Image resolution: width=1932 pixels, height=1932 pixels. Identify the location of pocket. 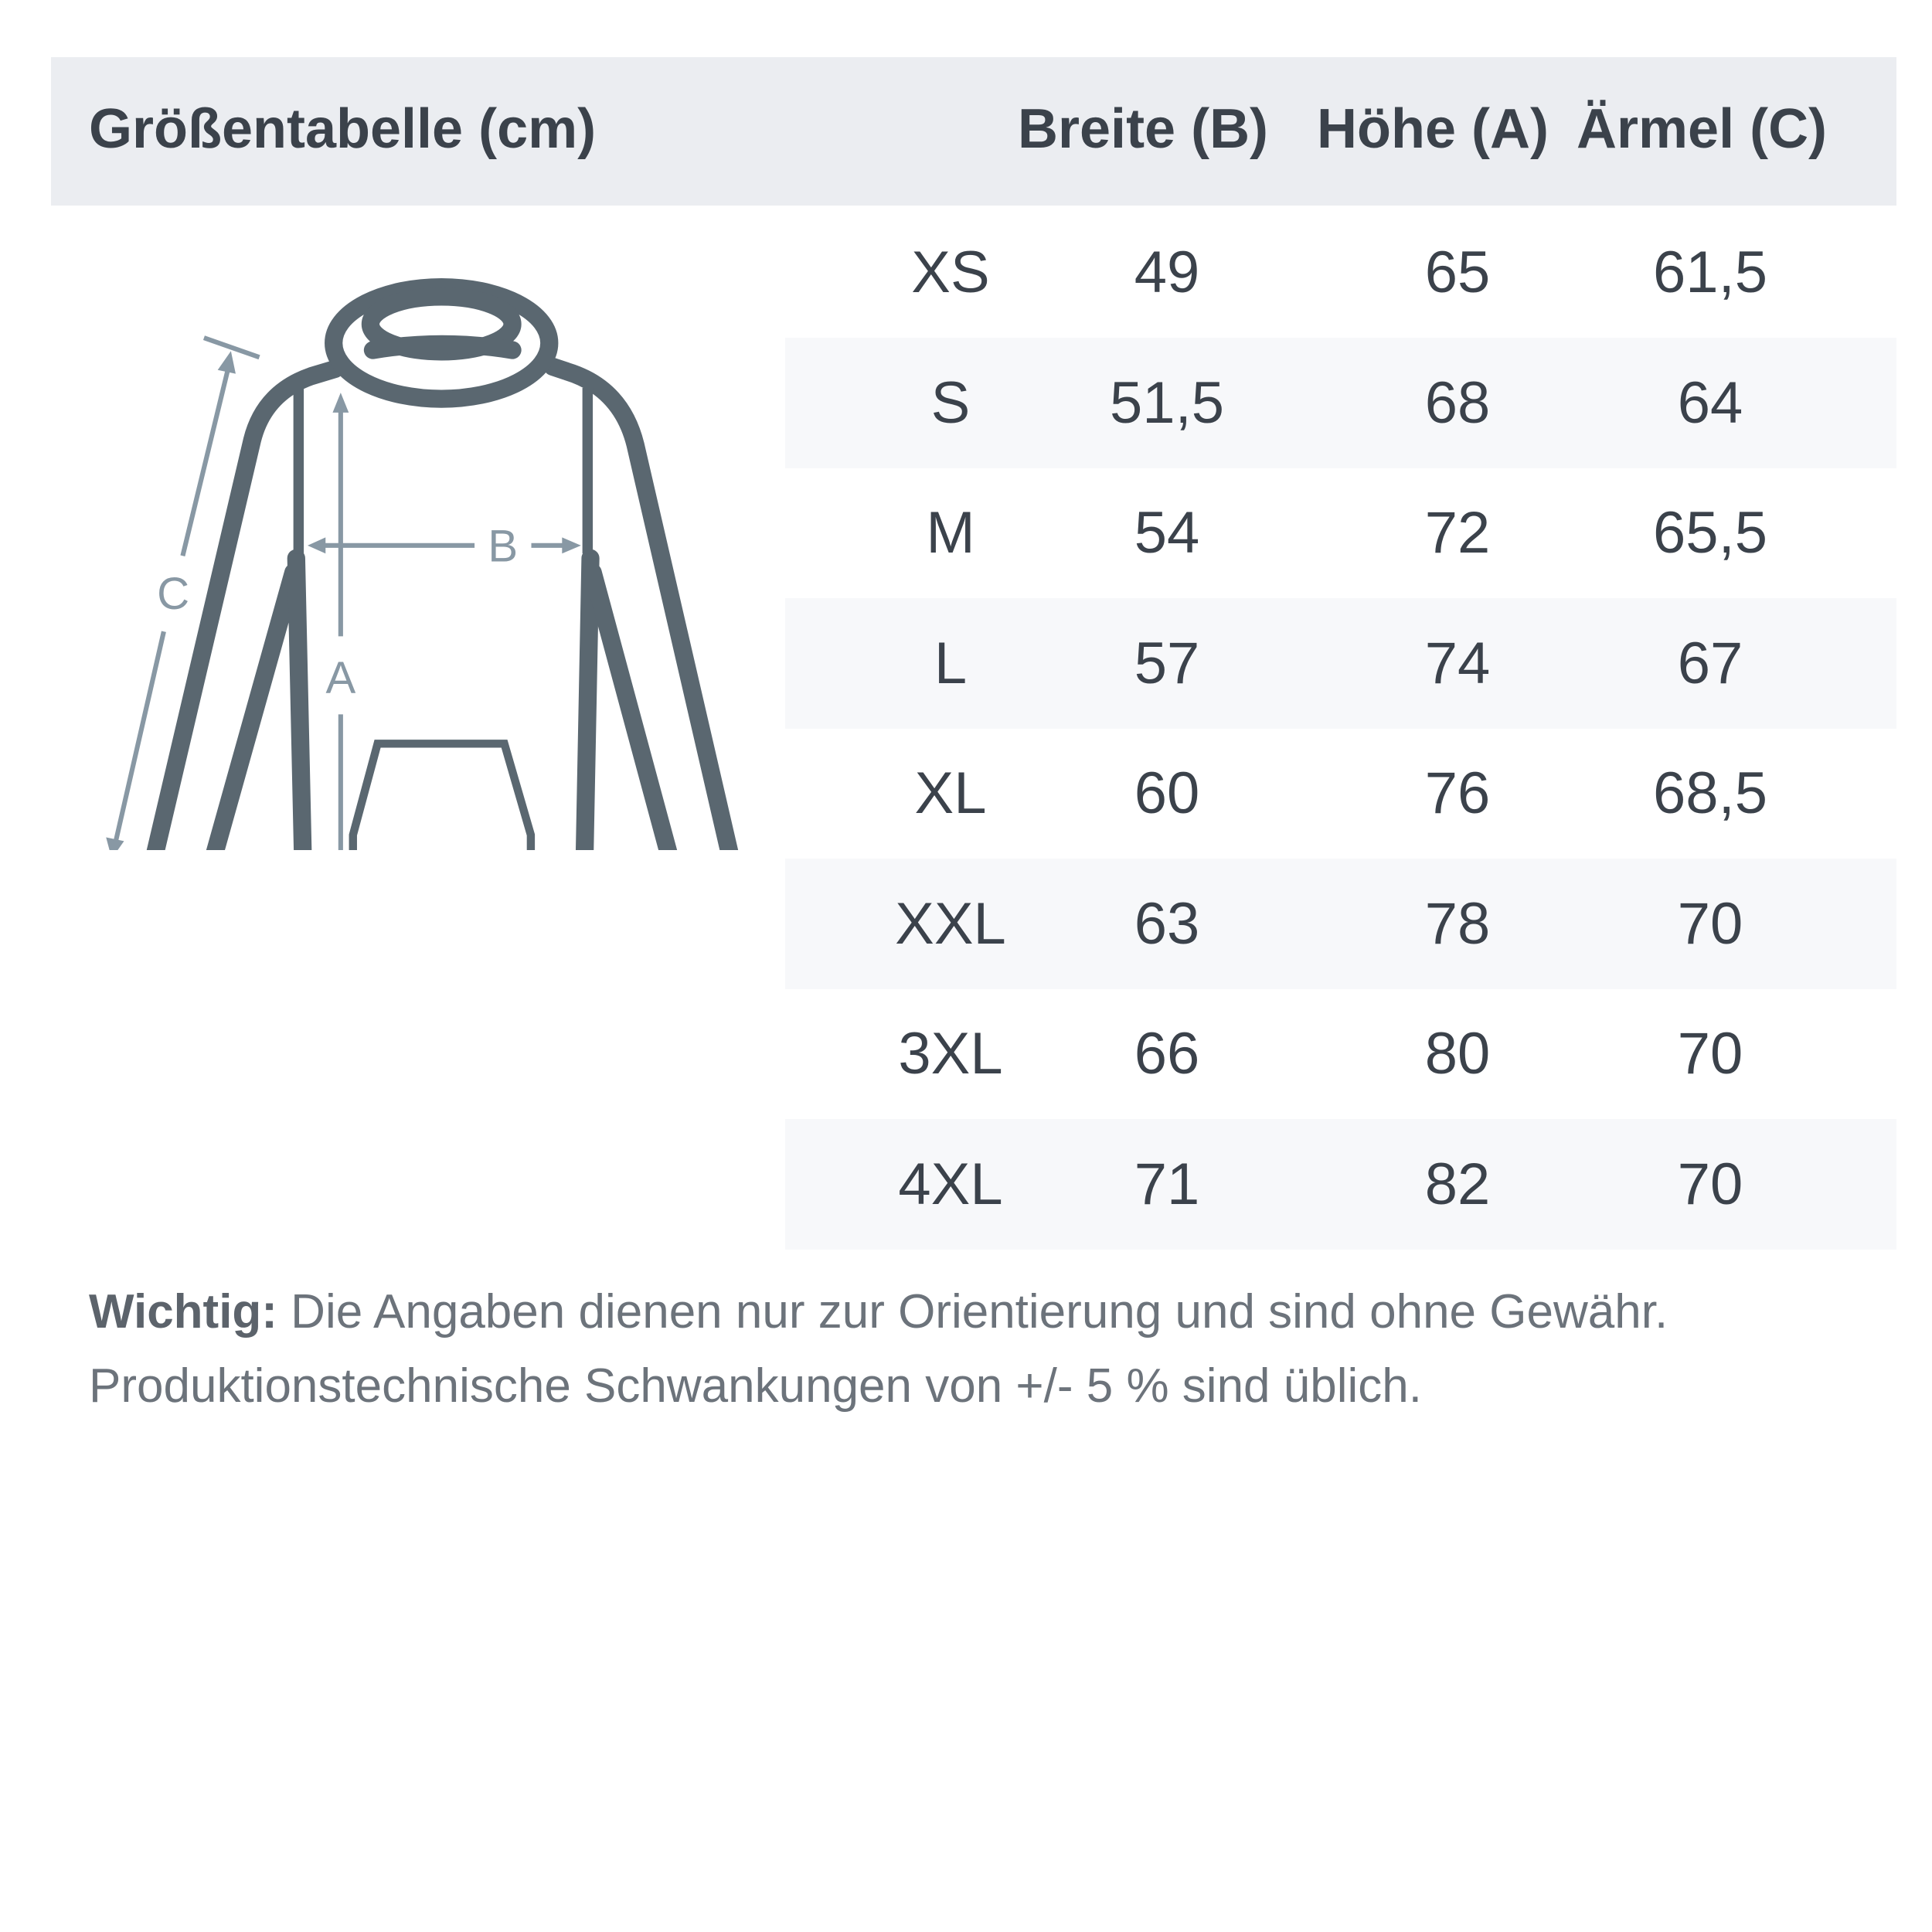
(443, 795).